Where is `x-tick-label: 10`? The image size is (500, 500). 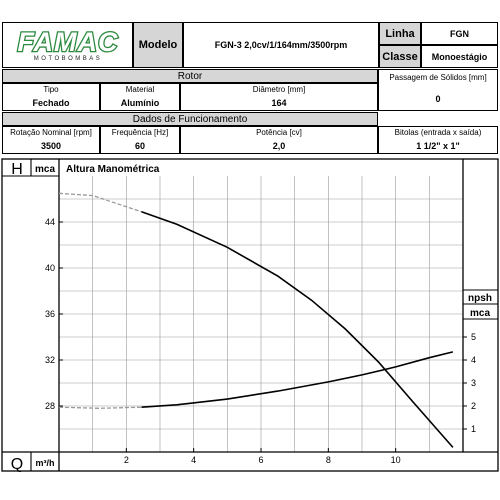
x-tick-label: 10 is located at coordinates (396, 460).